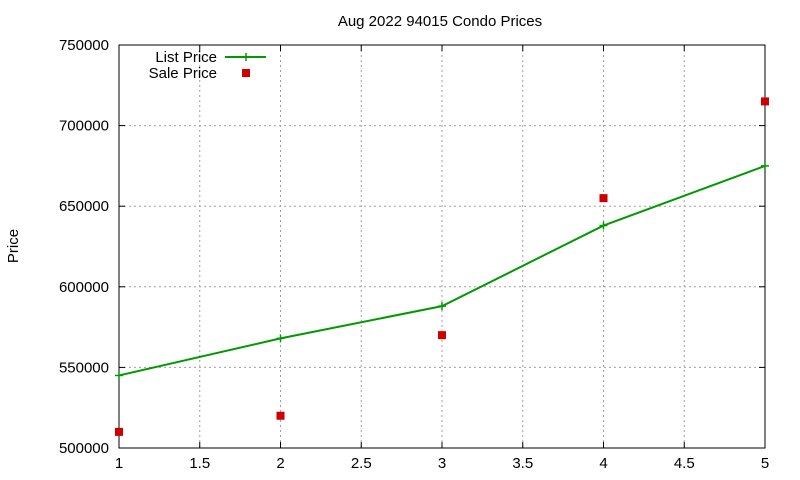  I want to click on legend-entry: Sale Price, so click(199, 73).